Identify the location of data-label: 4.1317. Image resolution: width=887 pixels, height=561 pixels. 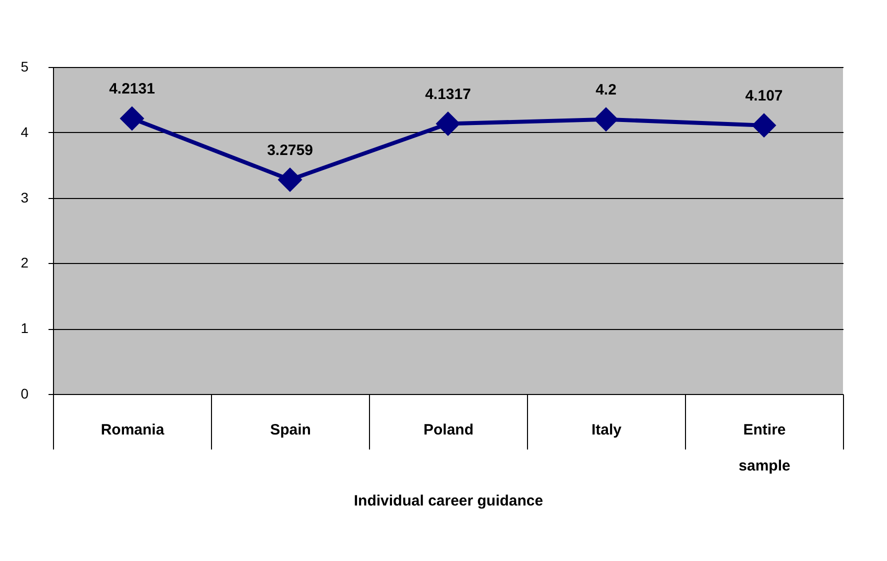
(448, 94).